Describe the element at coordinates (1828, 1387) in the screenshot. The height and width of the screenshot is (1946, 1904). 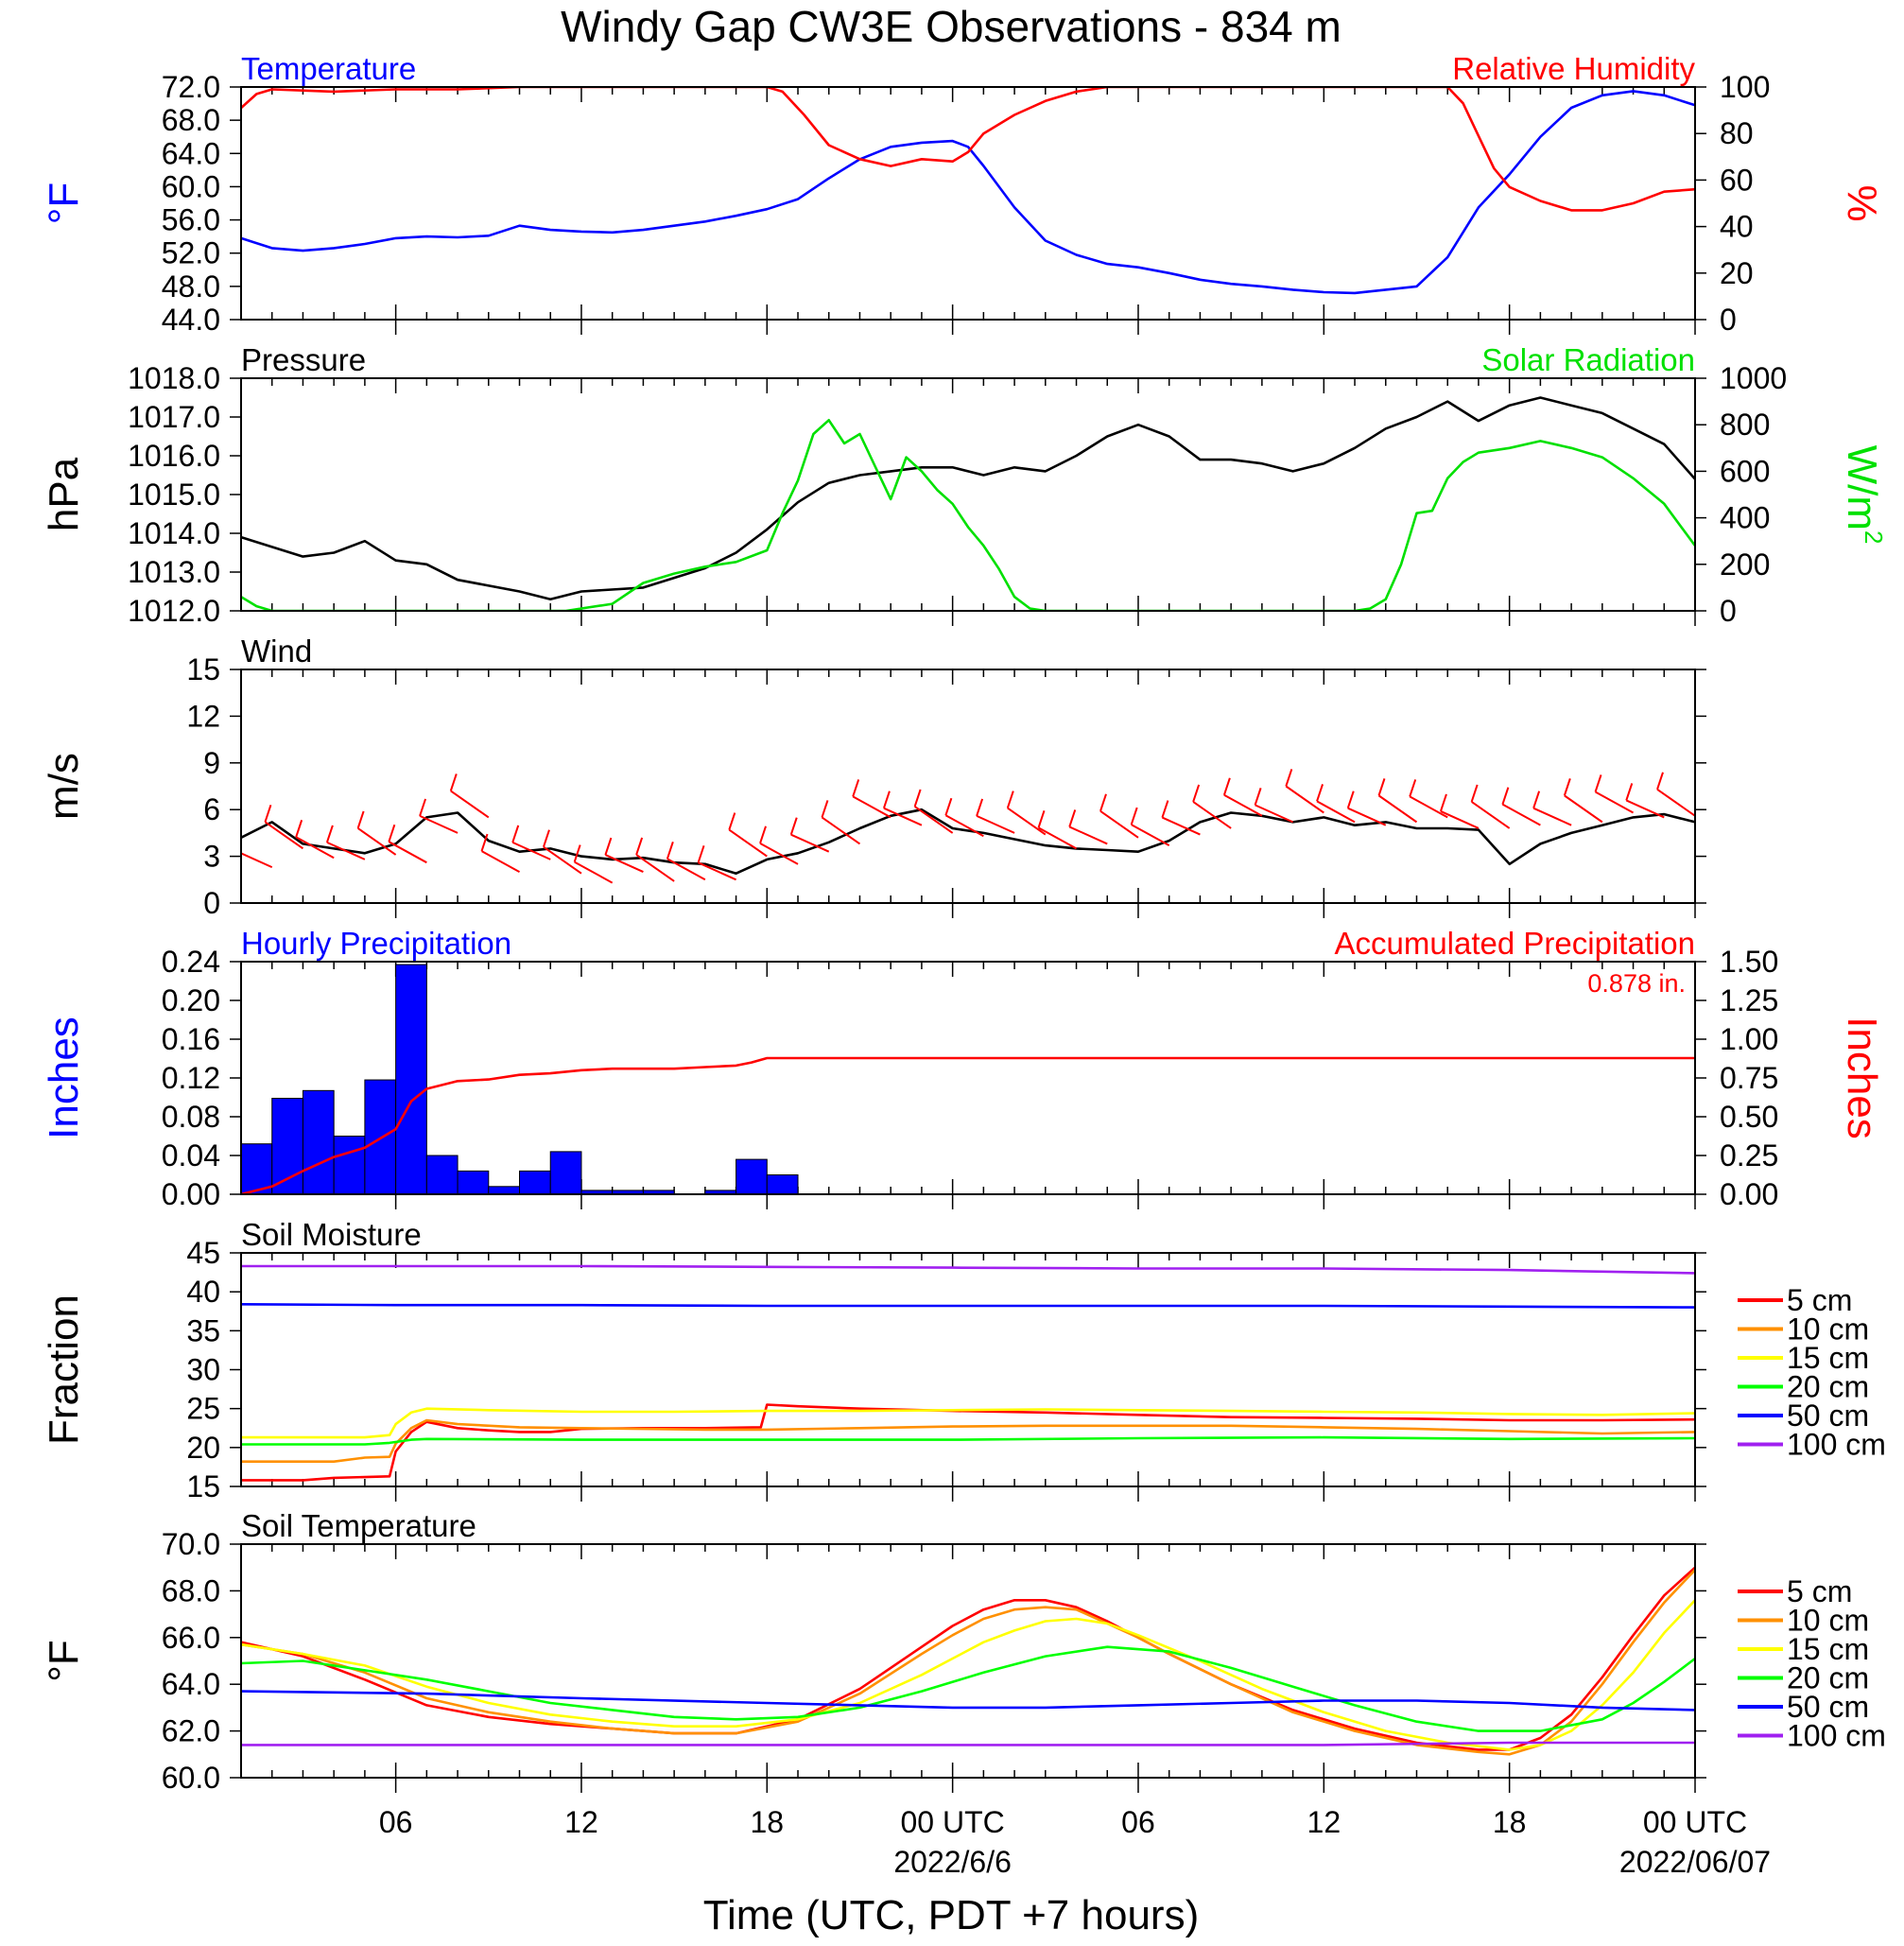
I see `legend-label: 20 cm` at that location.